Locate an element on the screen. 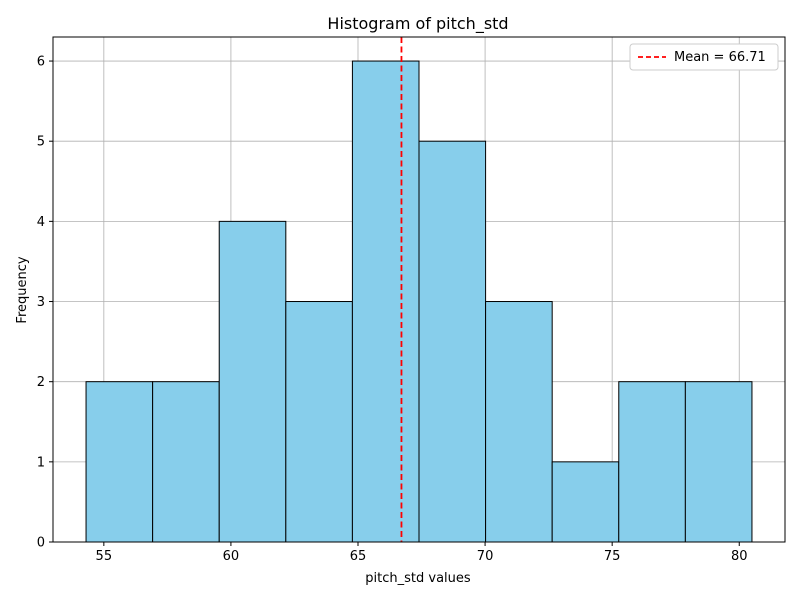  x-tick-label: 75 is located at coordinates (612, 556).